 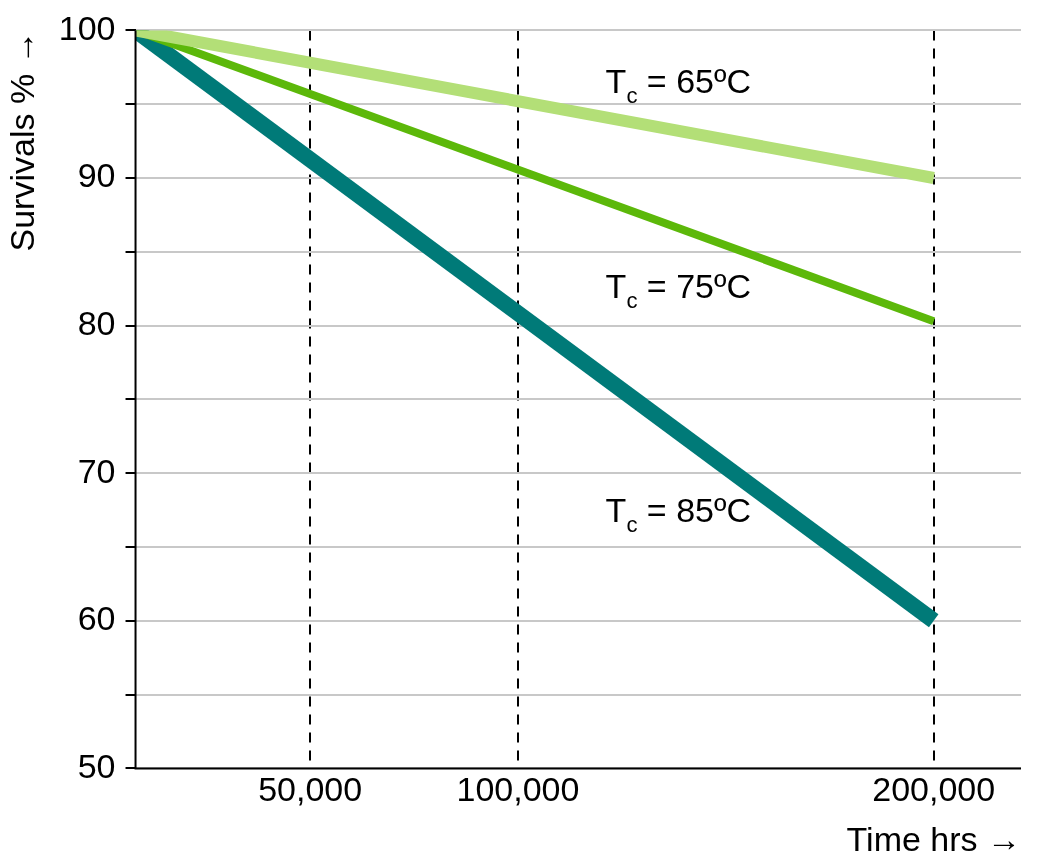 I want to click on y-axis-title: Survivals % →, so click(x=21, y=141).